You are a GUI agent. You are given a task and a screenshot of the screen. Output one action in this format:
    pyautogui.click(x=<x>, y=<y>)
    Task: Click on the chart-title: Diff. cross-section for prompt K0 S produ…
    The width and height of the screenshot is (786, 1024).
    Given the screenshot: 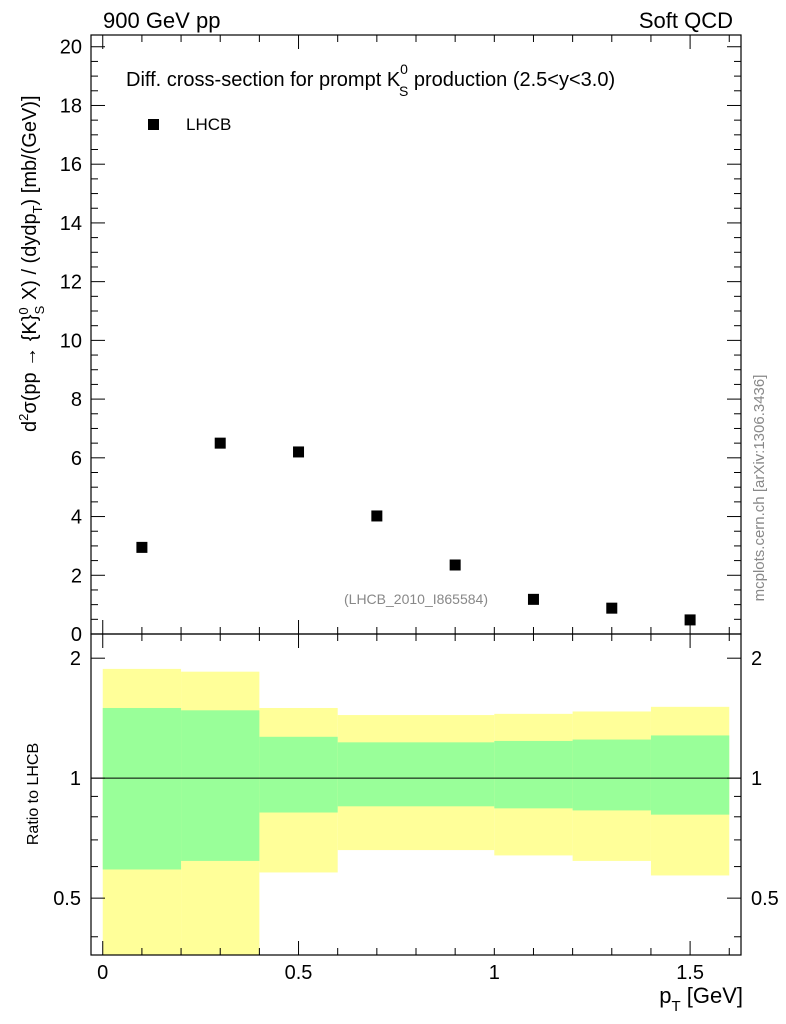 What is the action you would take?
    pyautogui.click(x=370, y=80)
    